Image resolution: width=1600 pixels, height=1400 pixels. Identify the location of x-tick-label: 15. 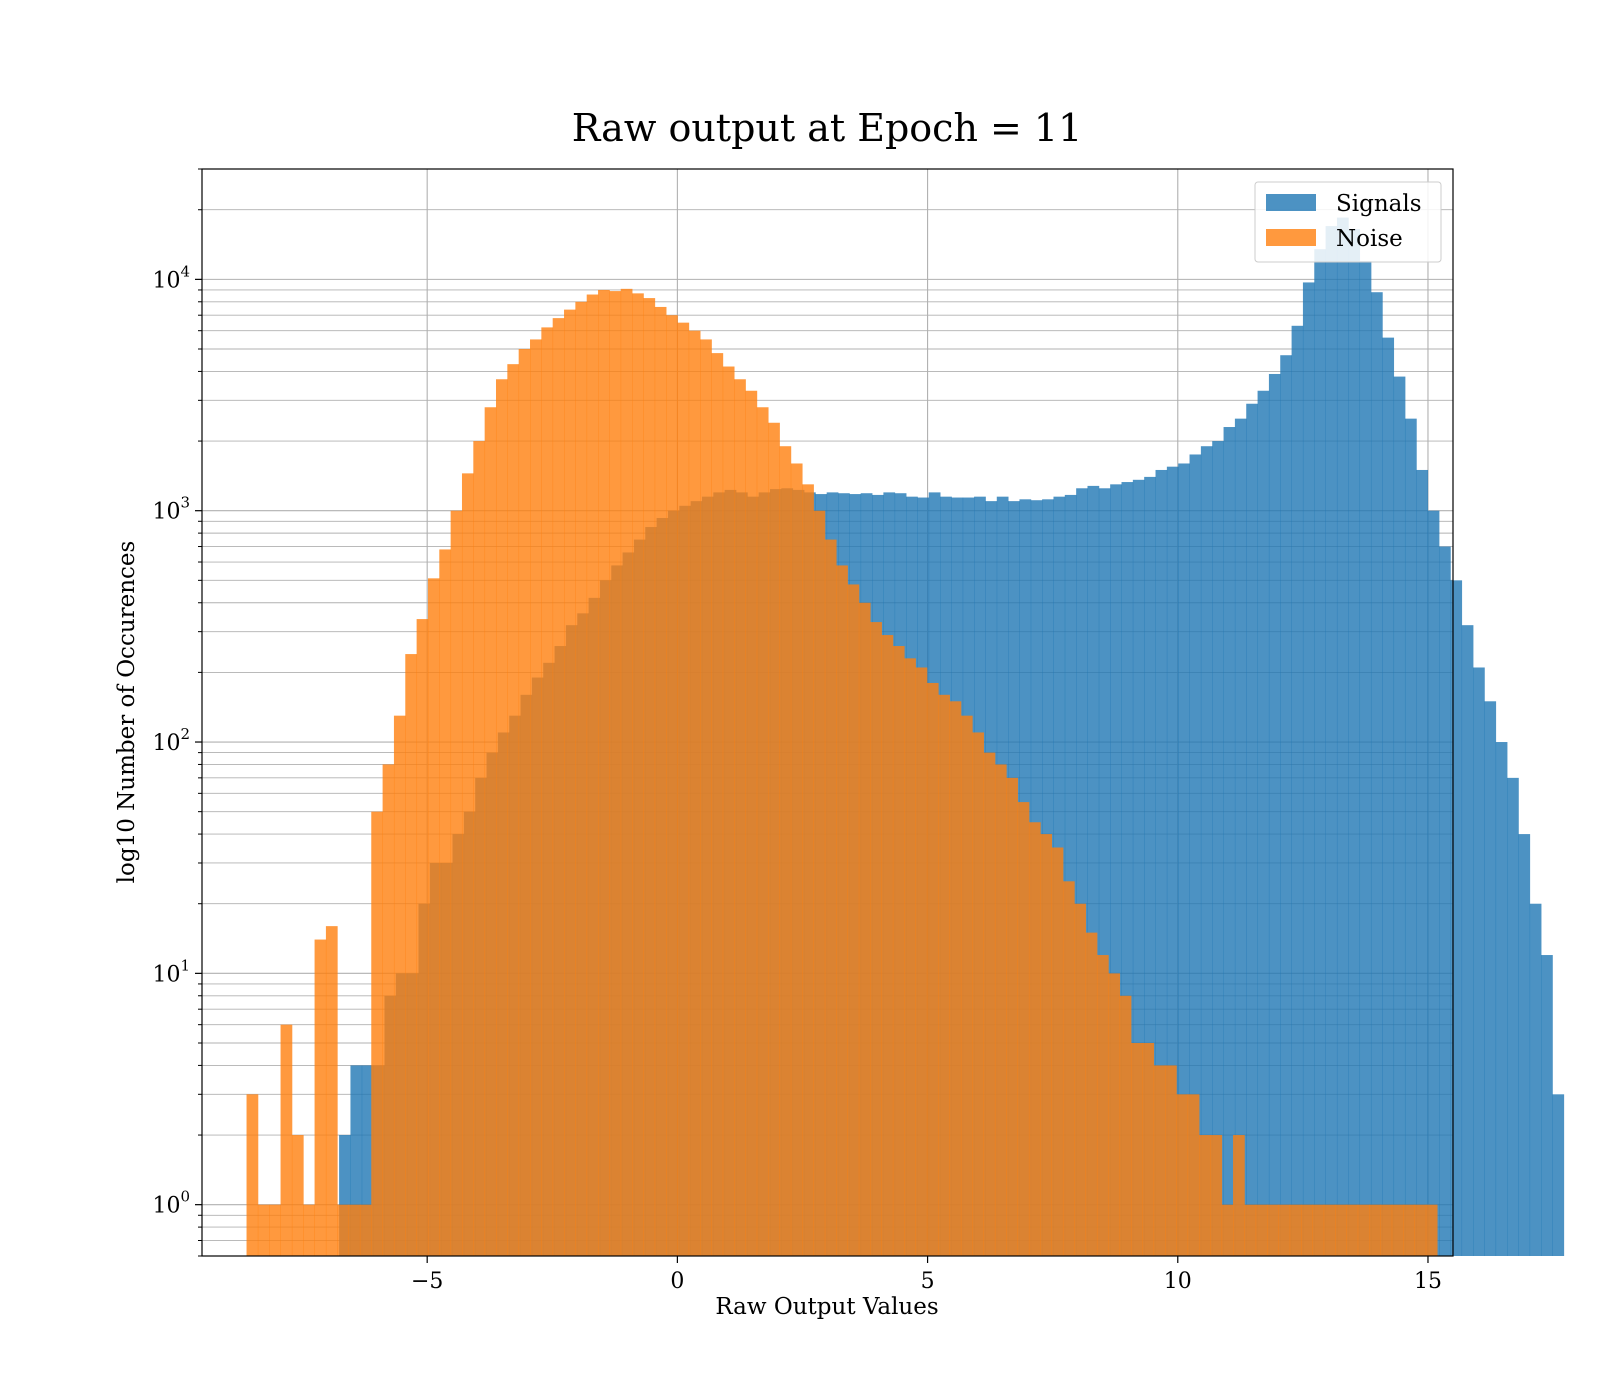
(1428, 1281).